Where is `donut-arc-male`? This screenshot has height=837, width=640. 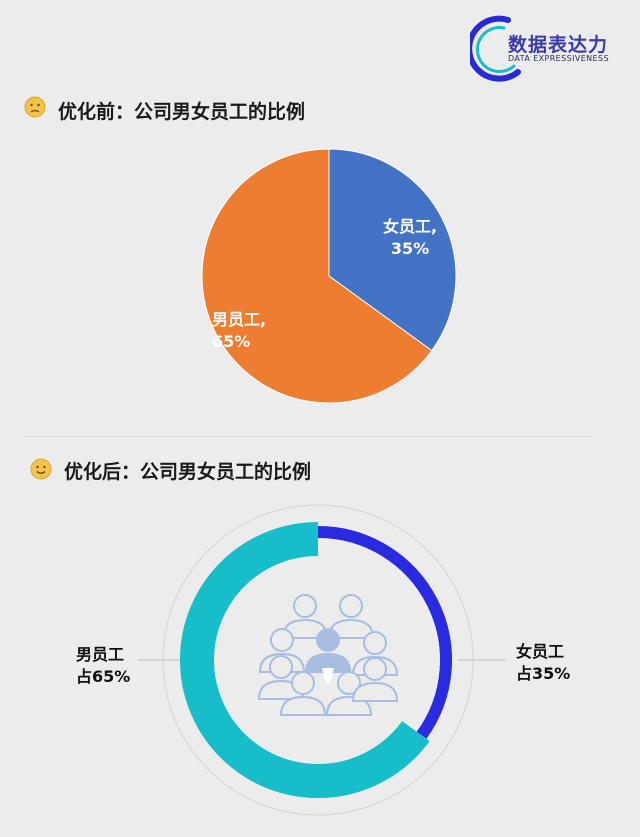 donut-arc-male is located at coordinates (305, 660).